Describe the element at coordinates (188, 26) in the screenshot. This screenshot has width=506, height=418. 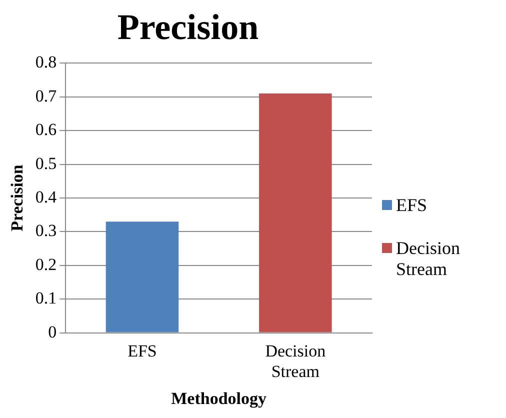
I see `chart-title: Precision` at that location.